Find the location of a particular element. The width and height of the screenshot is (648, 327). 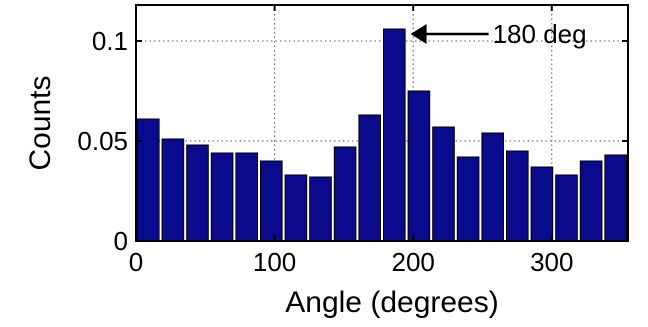

y-tick-label: 0.1 is located at coordinates (110, 41).